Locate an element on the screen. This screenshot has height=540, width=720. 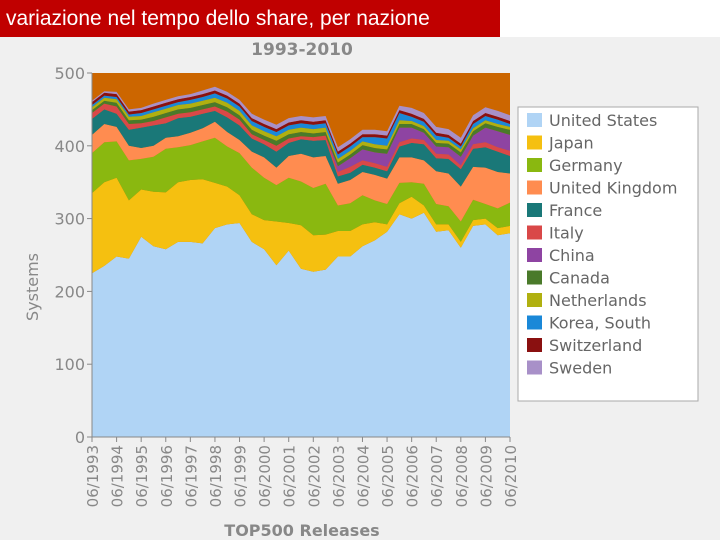
legend-entry: United States is located at coordinates (603, 120).